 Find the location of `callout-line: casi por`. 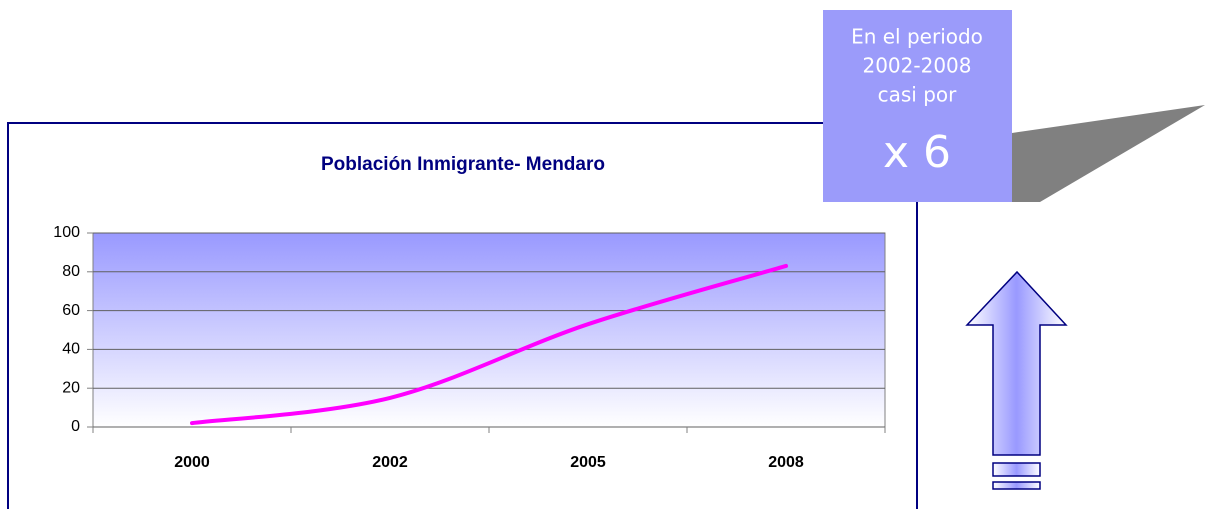

callout-line: casi por is located at coordinates (918, 95).